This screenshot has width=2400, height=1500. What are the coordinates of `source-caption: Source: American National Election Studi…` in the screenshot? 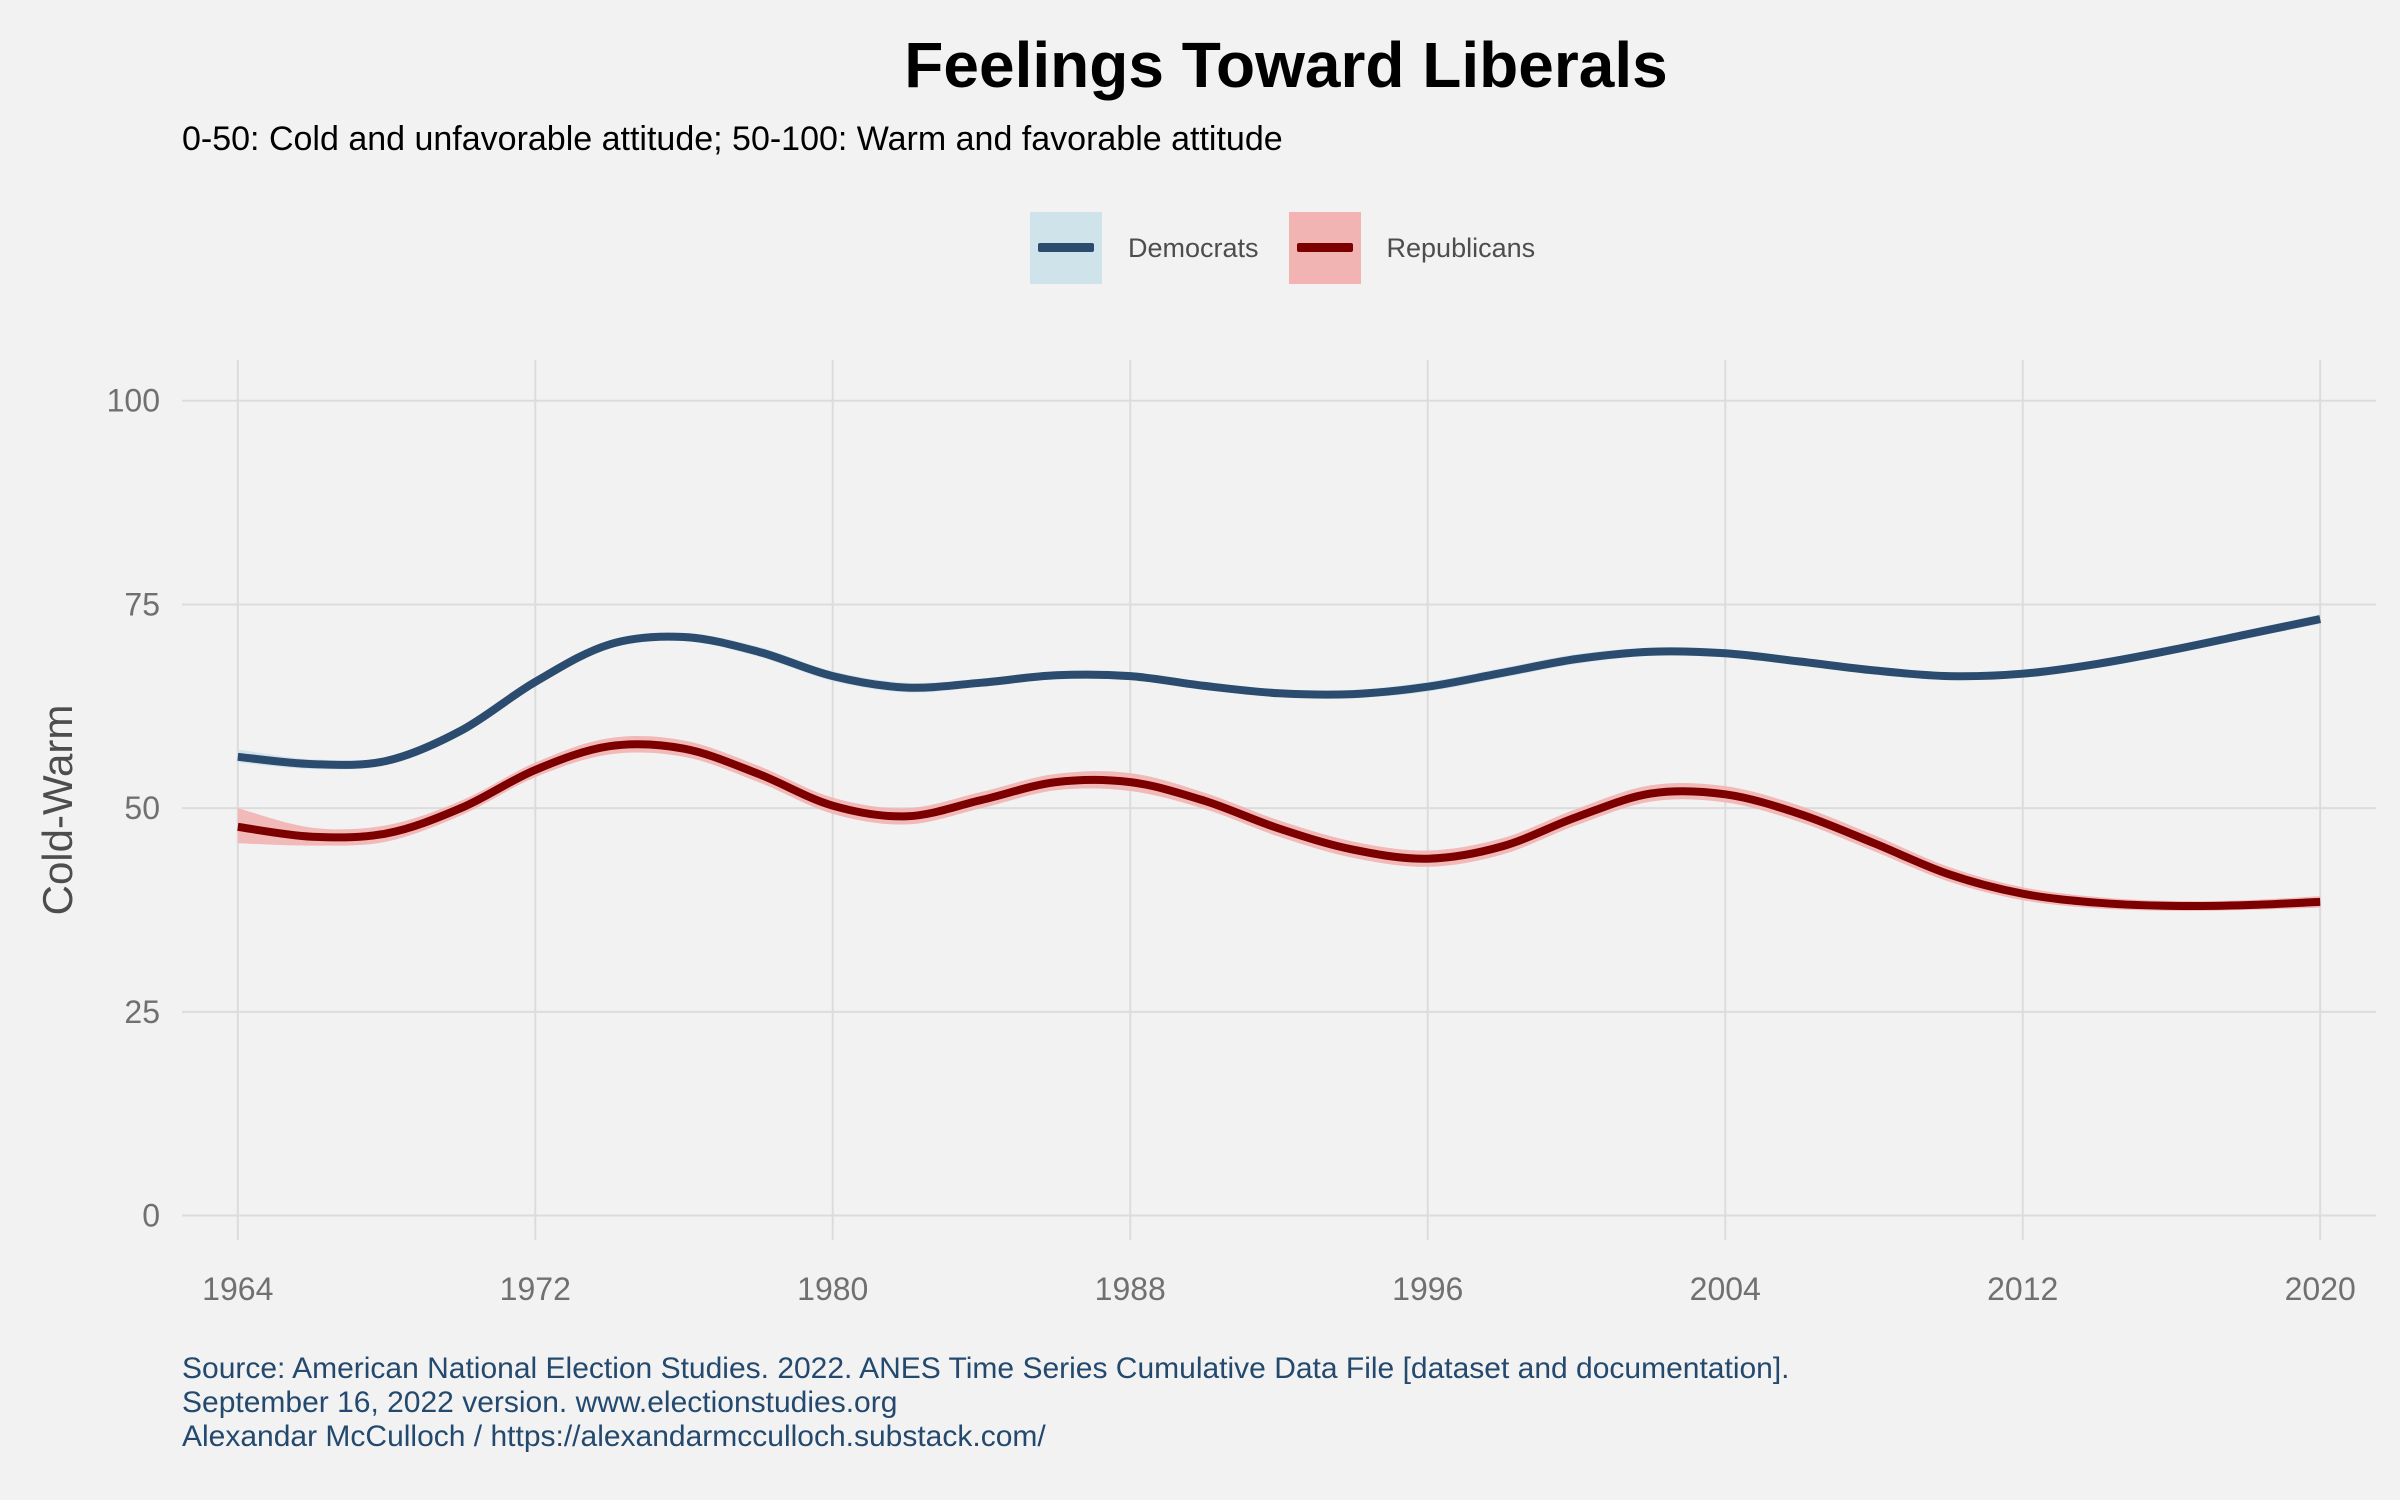 It's located at (986, 1403).